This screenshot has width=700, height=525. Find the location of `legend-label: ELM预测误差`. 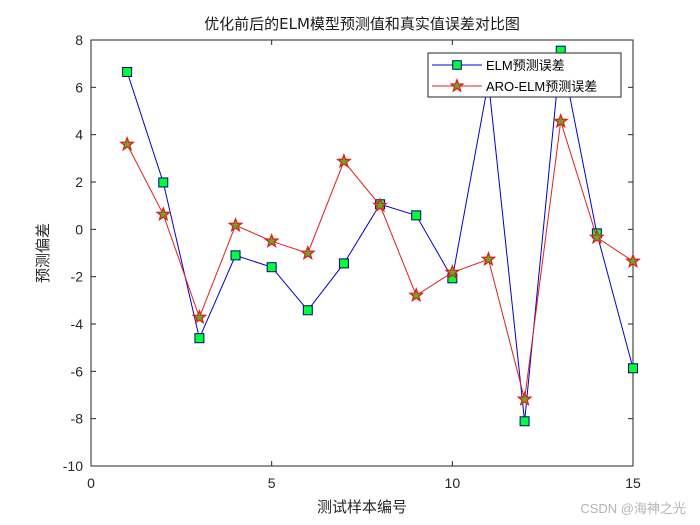

legend-label: ELM预测误差 is located at coordinates (525, 65).